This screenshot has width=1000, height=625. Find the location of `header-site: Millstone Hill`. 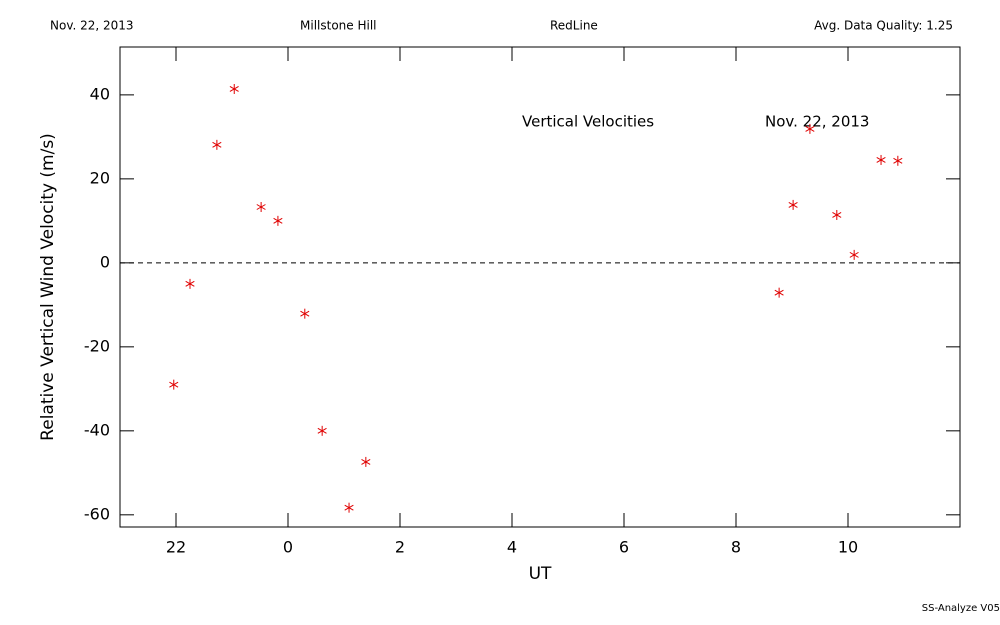

header-site: Millstone Hill is located at coordinates (338, 26).